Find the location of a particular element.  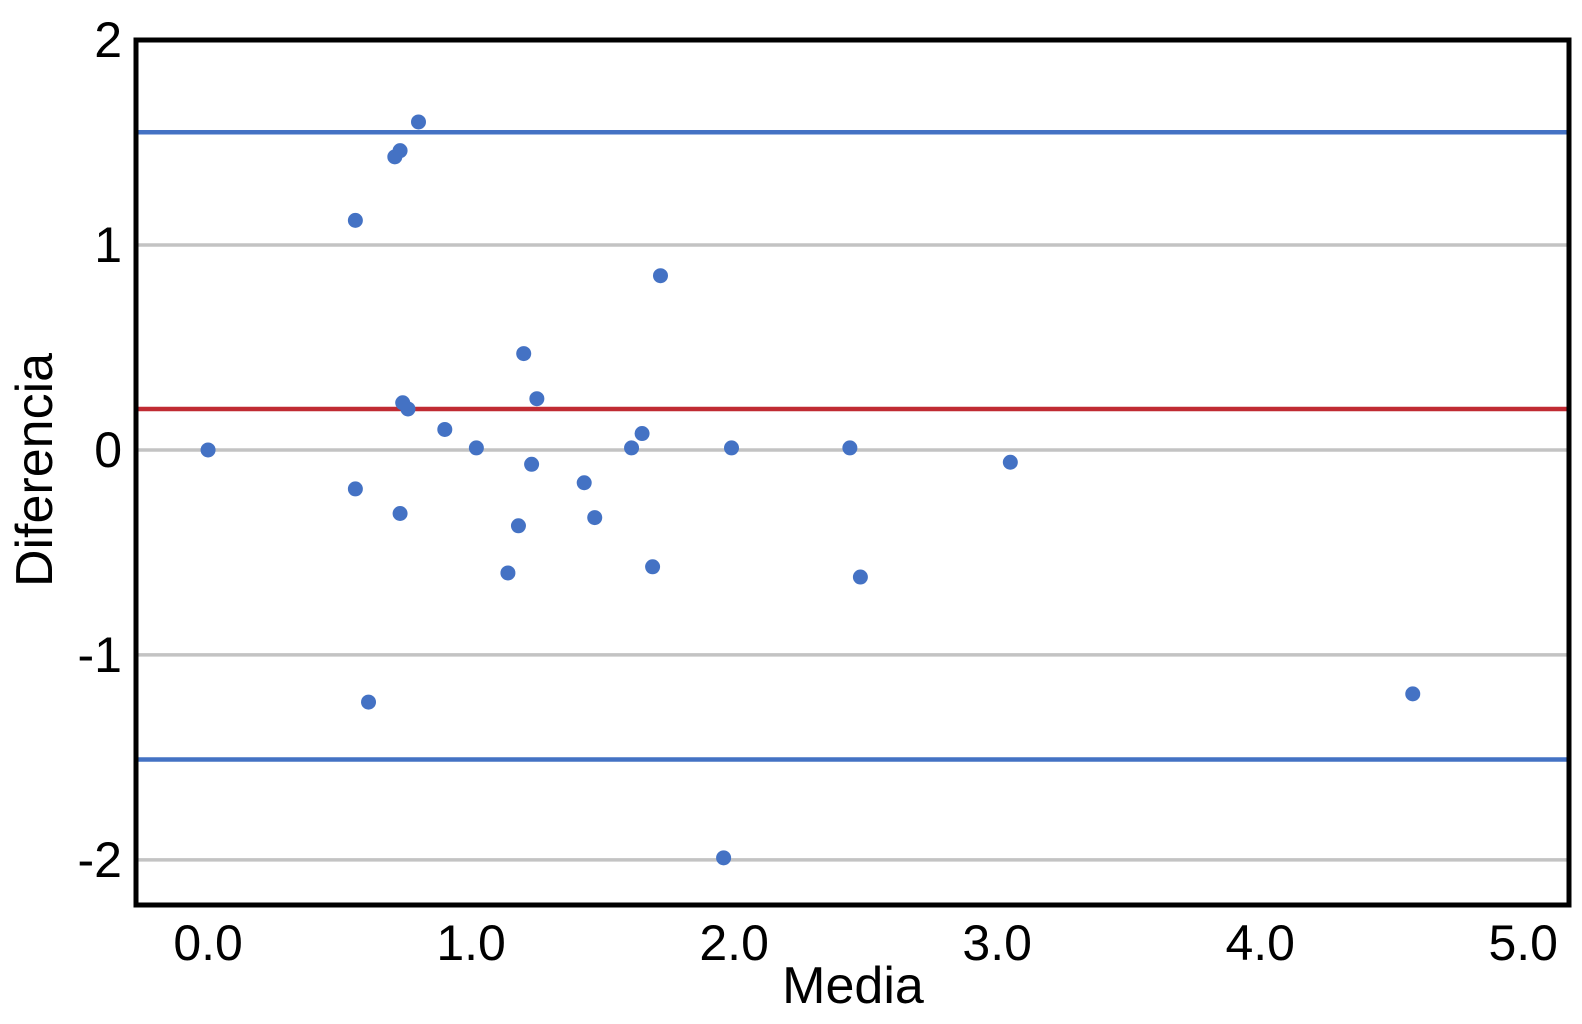

y-axis-title: Diferencia is located at coordinates (35, 470).